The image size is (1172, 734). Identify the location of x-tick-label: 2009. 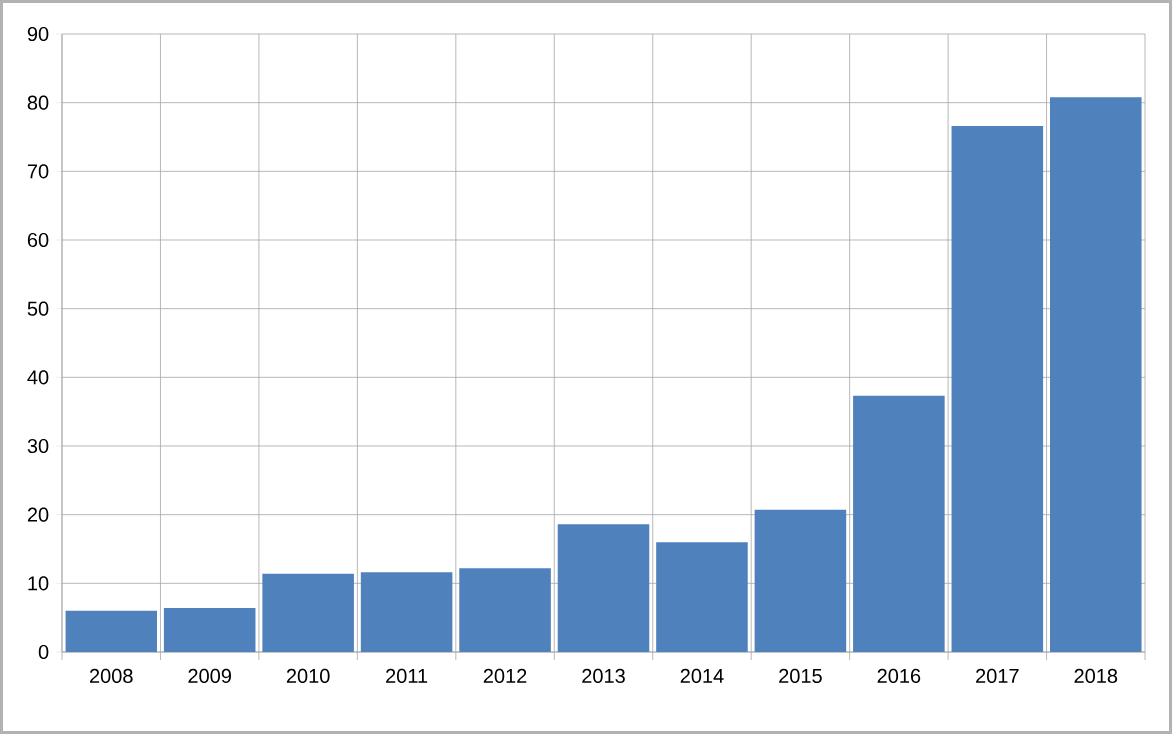
(209, 676).